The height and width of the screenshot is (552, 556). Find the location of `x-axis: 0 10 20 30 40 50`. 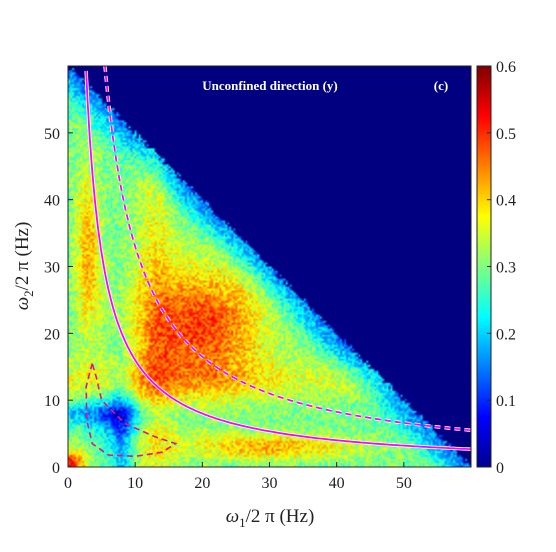

x-axis: 0 10 20 30 40 50 is located at coordinates (238, 477).